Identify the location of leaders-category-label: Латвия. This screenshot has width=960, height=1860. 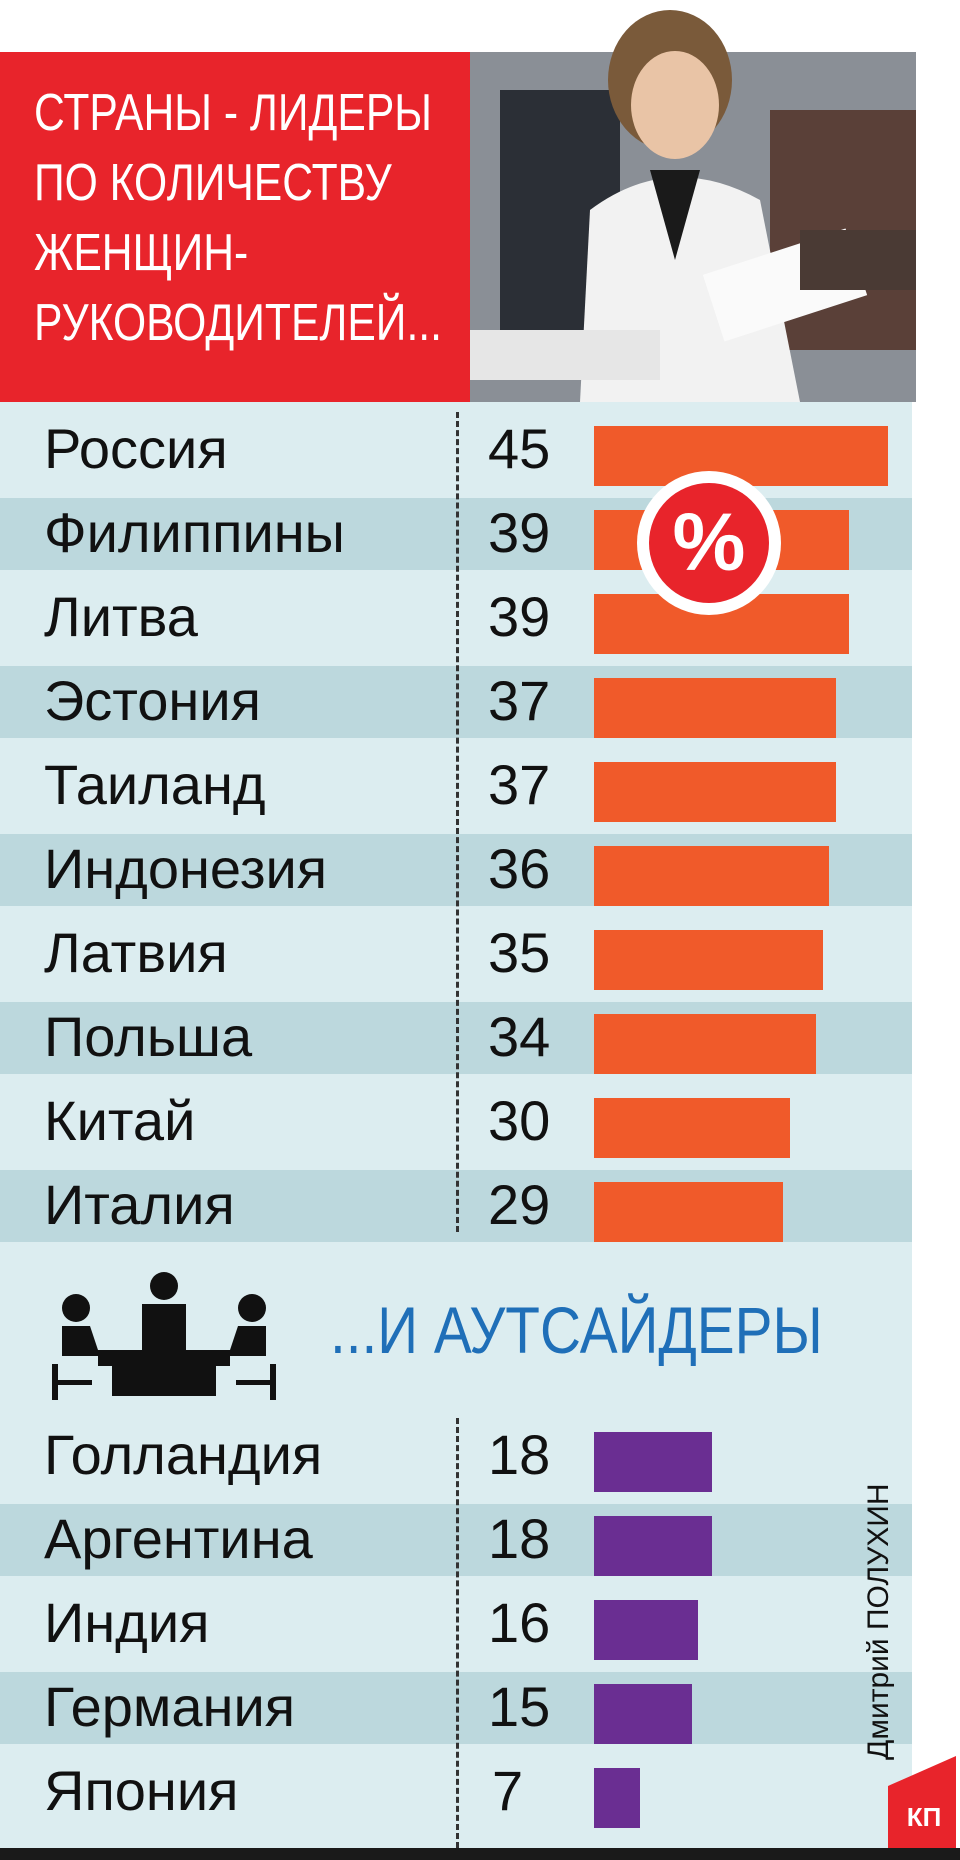
(136, 952).